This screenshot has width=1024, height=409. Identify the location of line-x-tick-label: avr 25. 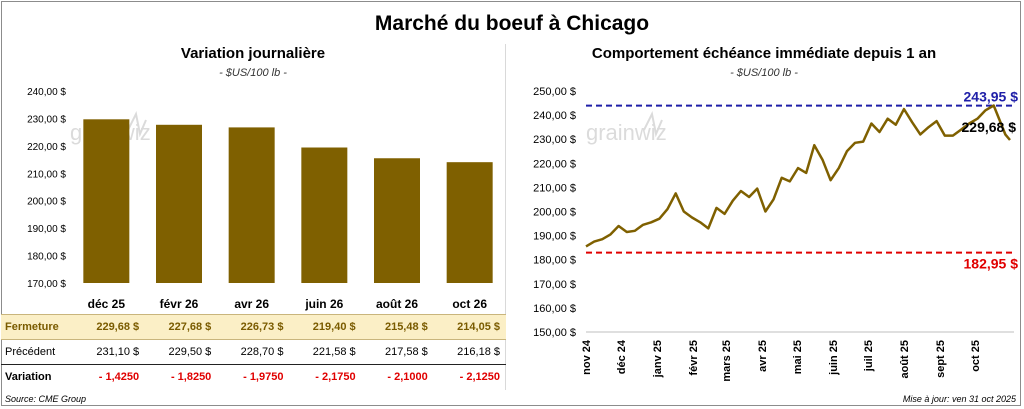
(763, 356).